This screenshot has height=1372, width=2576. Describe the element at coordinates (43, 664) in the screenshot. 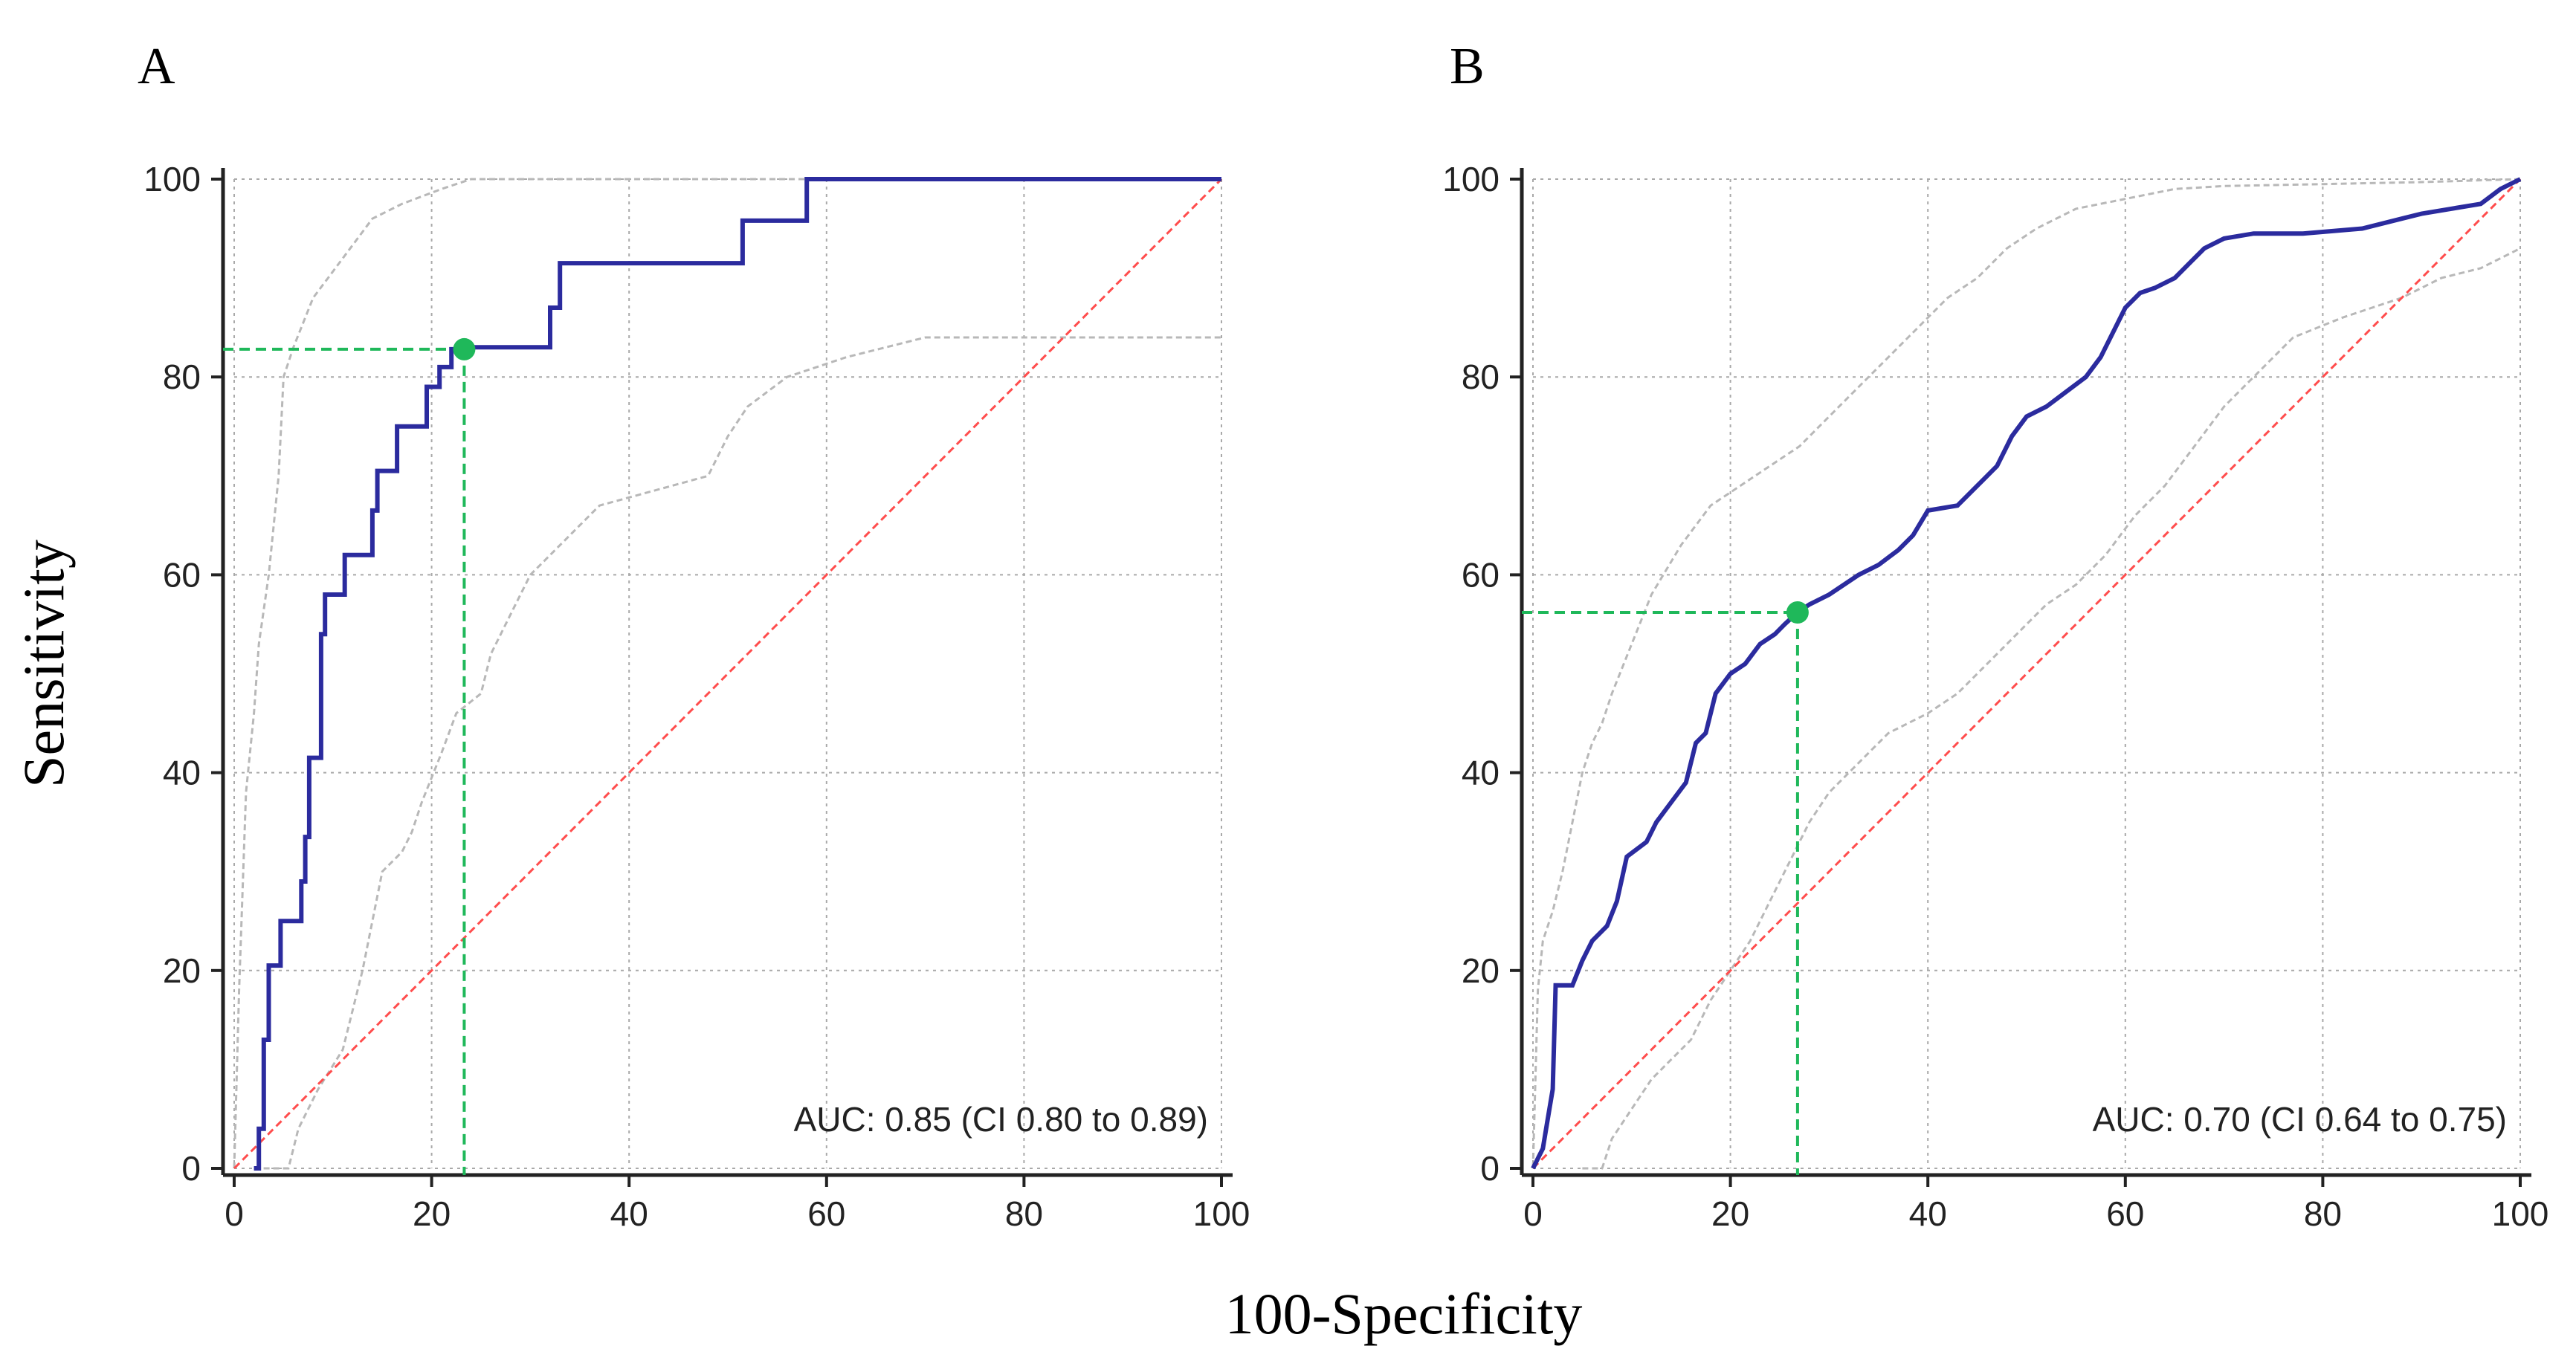

I see `y-axis-title: Sensitivity` at that location.